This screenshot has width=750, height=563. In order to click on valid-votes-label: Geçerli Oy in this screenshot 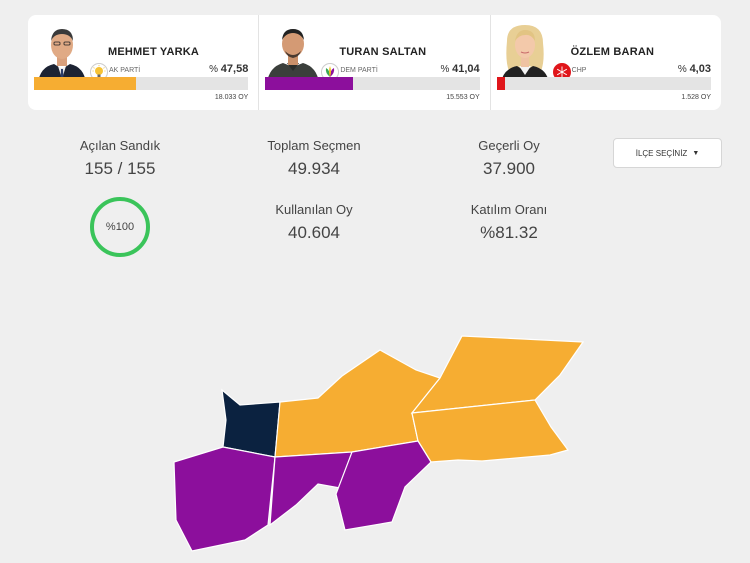, I will do `click(509, 145)`.